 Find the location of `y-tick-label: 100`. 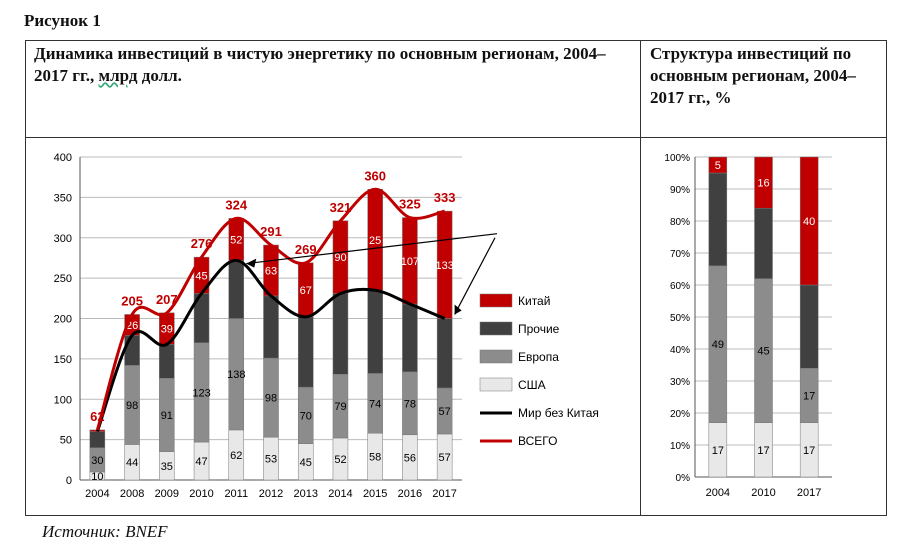

y-tick-label: 100 is located at coordinates (63, 400).